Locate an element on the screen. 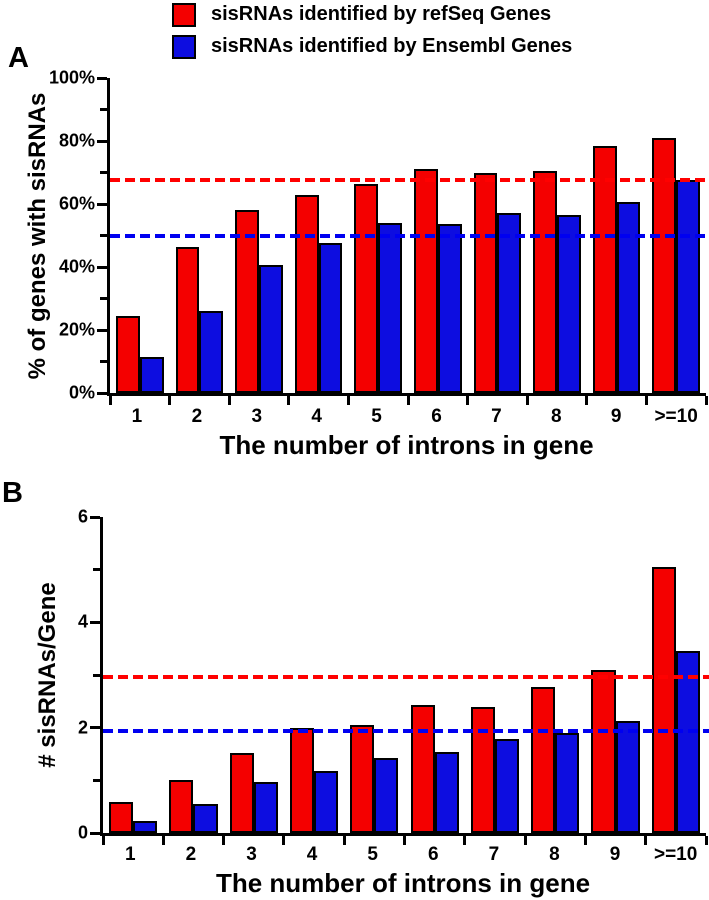 The image size is (709, 900). legend-item-refseq: sisRNAs identified by refSeq Genes is located at coordinates (372, 14).